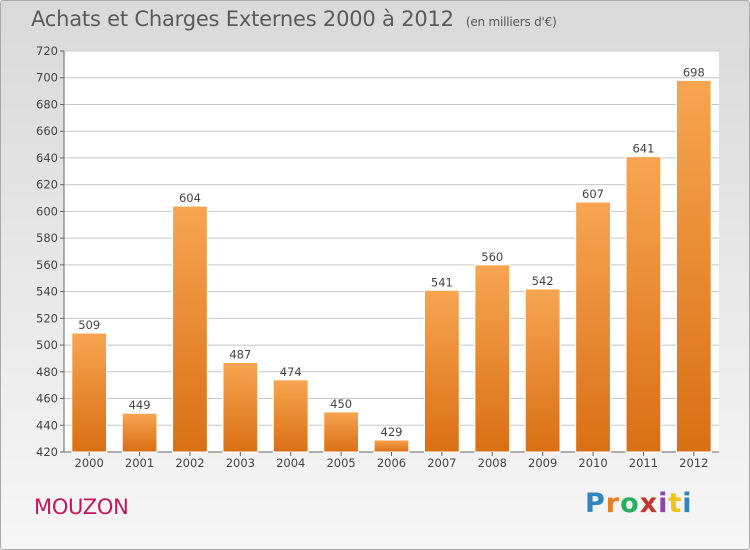 The width and height of the screenshot is (750, 550). I want to click on value-label-2002: 604, so click(190, 198).